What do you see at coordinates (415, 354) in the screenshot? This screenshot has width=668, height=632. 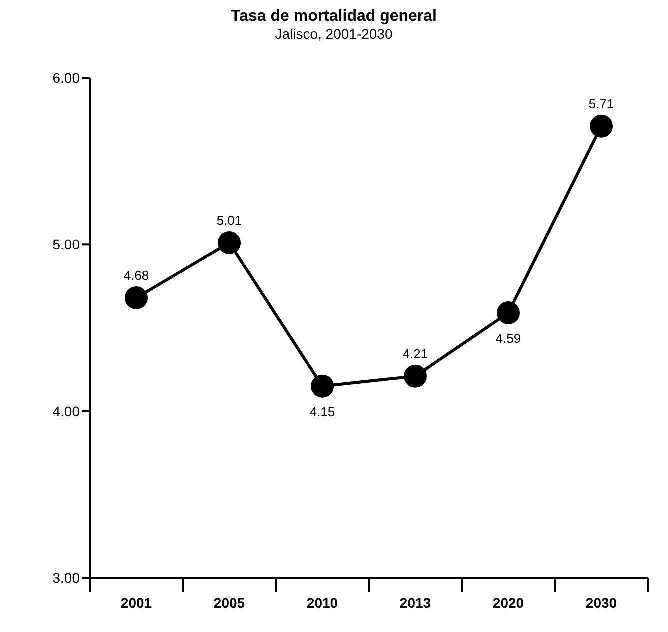 I see `data-label: 4.21` at bounding box center [415, 354].